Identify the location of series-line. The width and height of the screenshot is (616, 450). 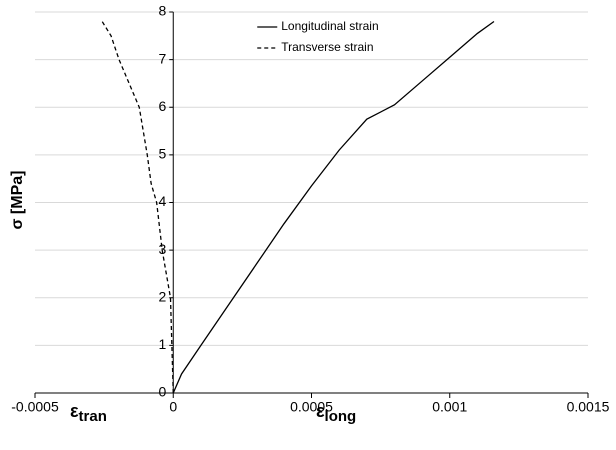
(137, 207).